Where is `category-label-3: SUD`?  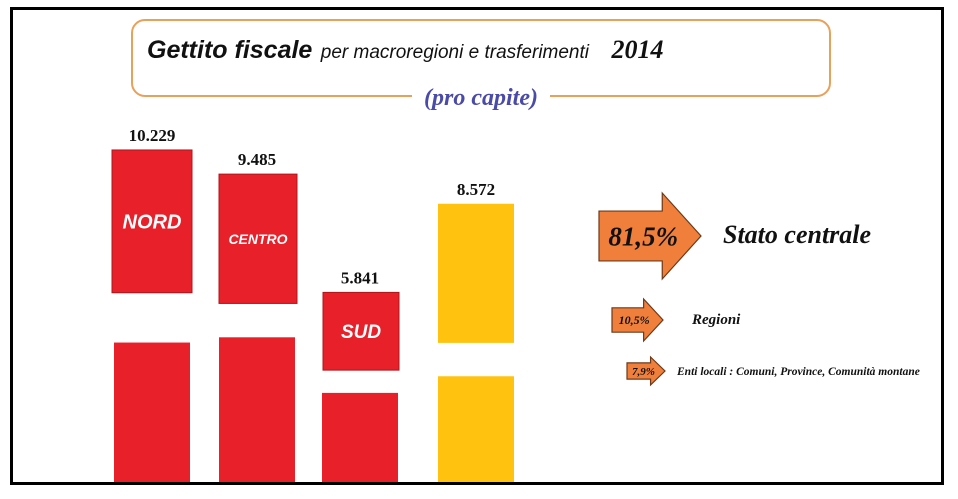 category-label-3: SUD is located at coordinates (361, 332).